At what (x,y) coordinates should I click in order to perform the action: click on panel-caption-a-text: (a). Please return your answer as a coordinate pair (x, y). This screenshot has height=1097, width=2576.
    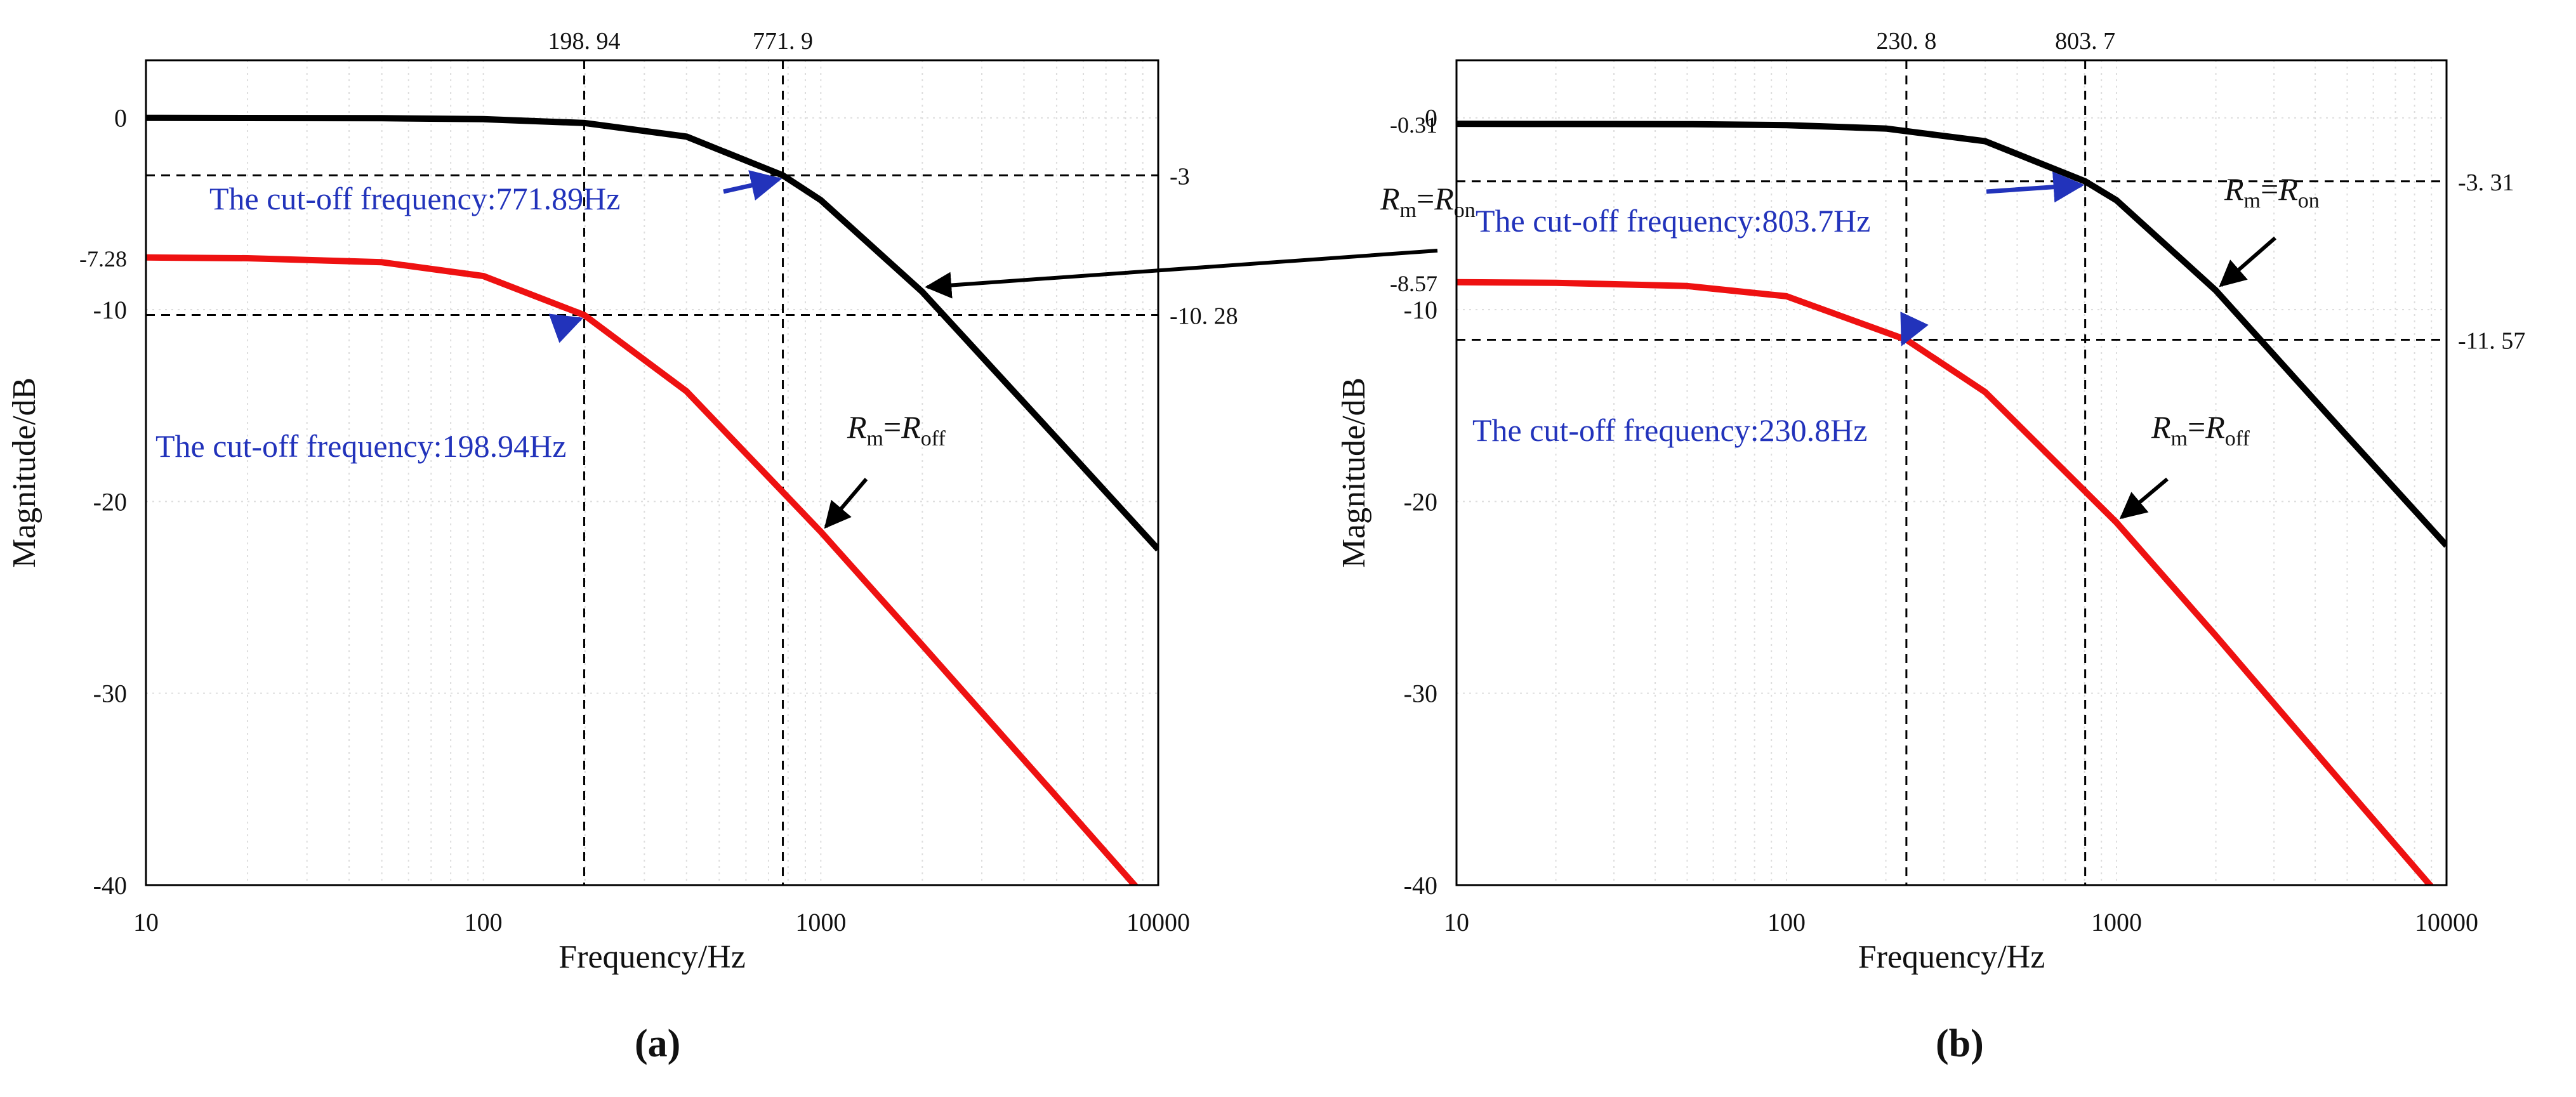
    Looking at the image, I should click on (658, 1043).